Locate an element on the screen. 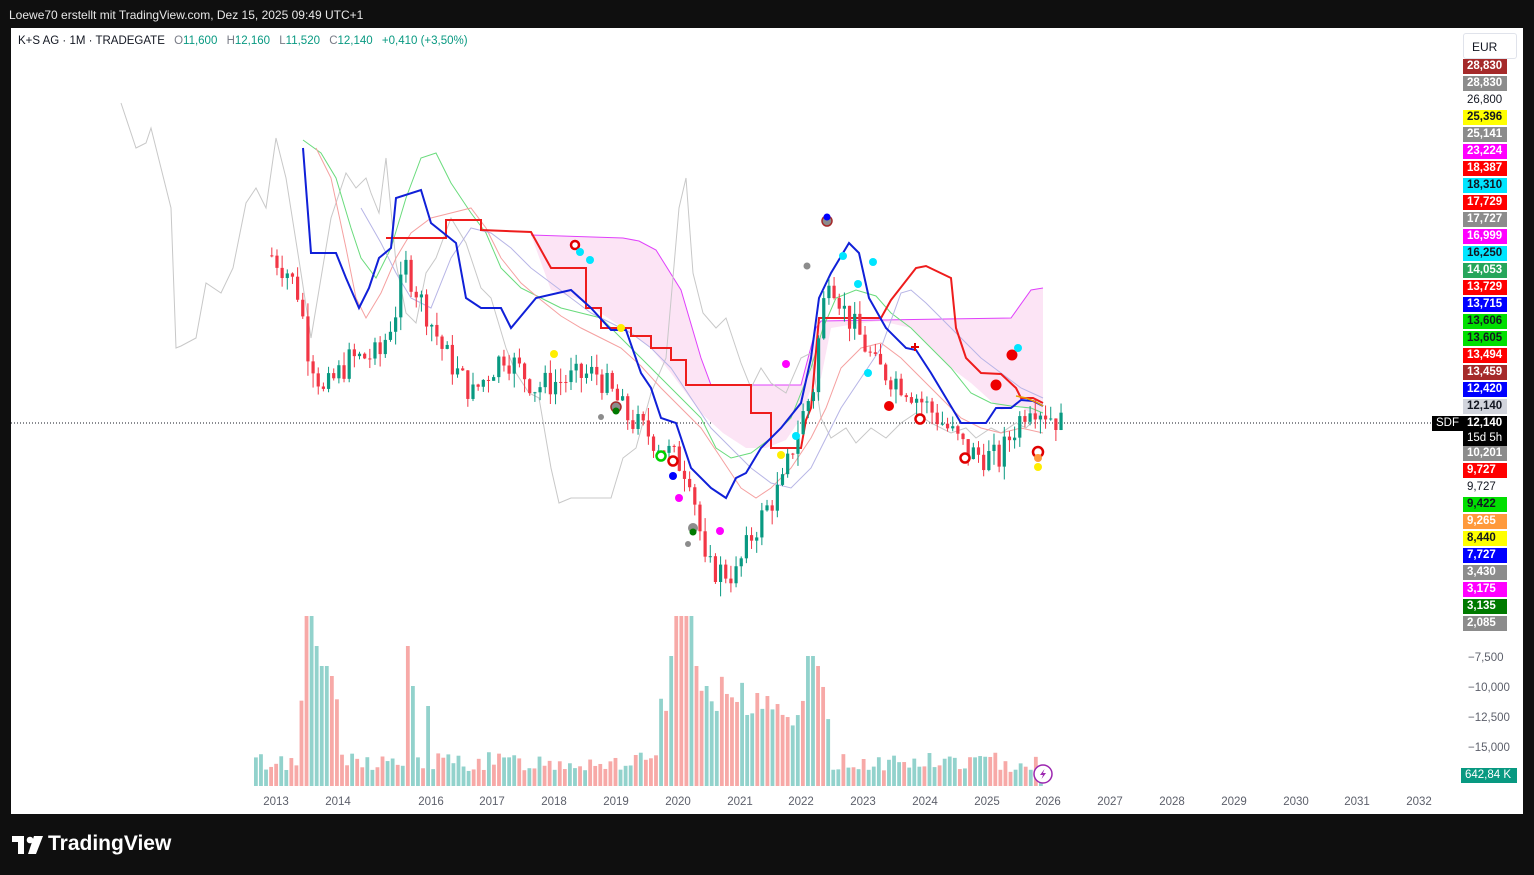  price-axis-label: 2,085 is located at coordinates (1485, 623).